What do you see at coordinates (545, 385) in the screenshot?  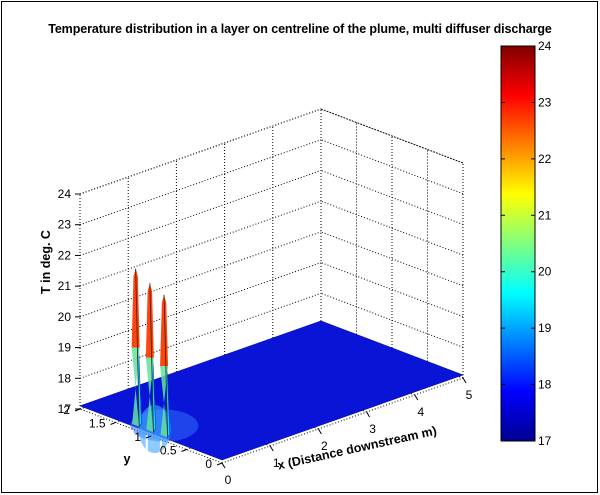 I see `colorbar-tick-label: 18` at bounding box center [545, 385].